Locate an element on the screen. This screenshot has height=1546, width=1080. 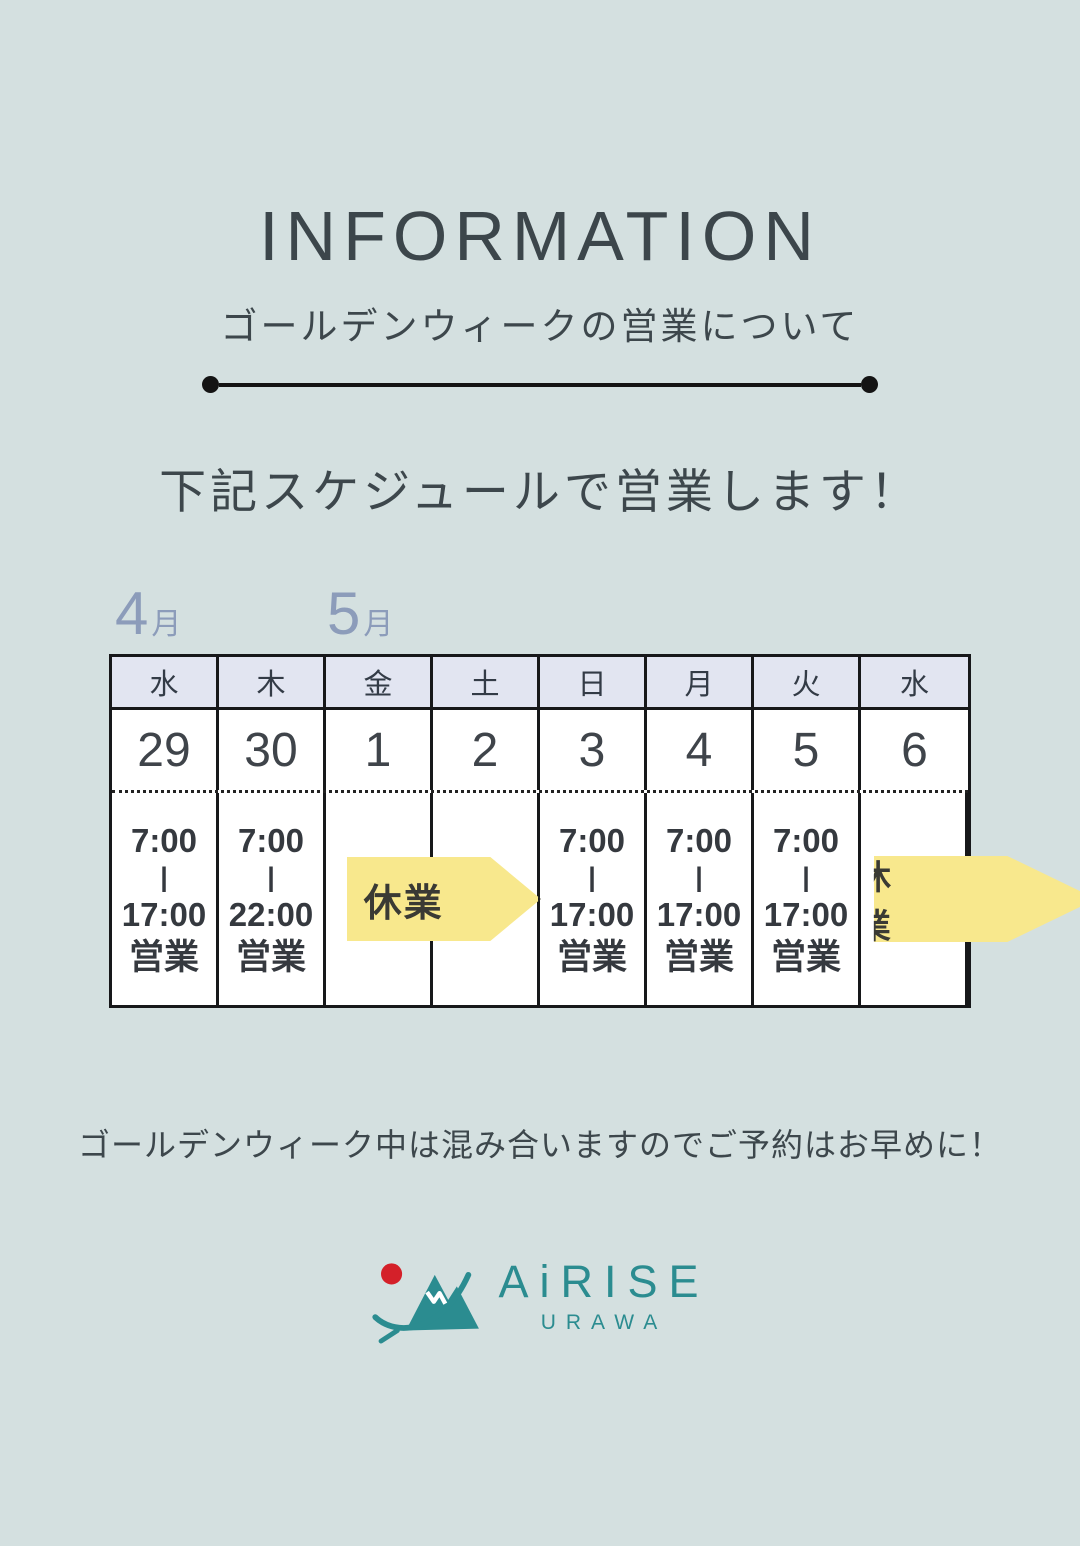
day-header-row: 水 木 金 土 日 月 火 水 is located at coordinates (540, 683).